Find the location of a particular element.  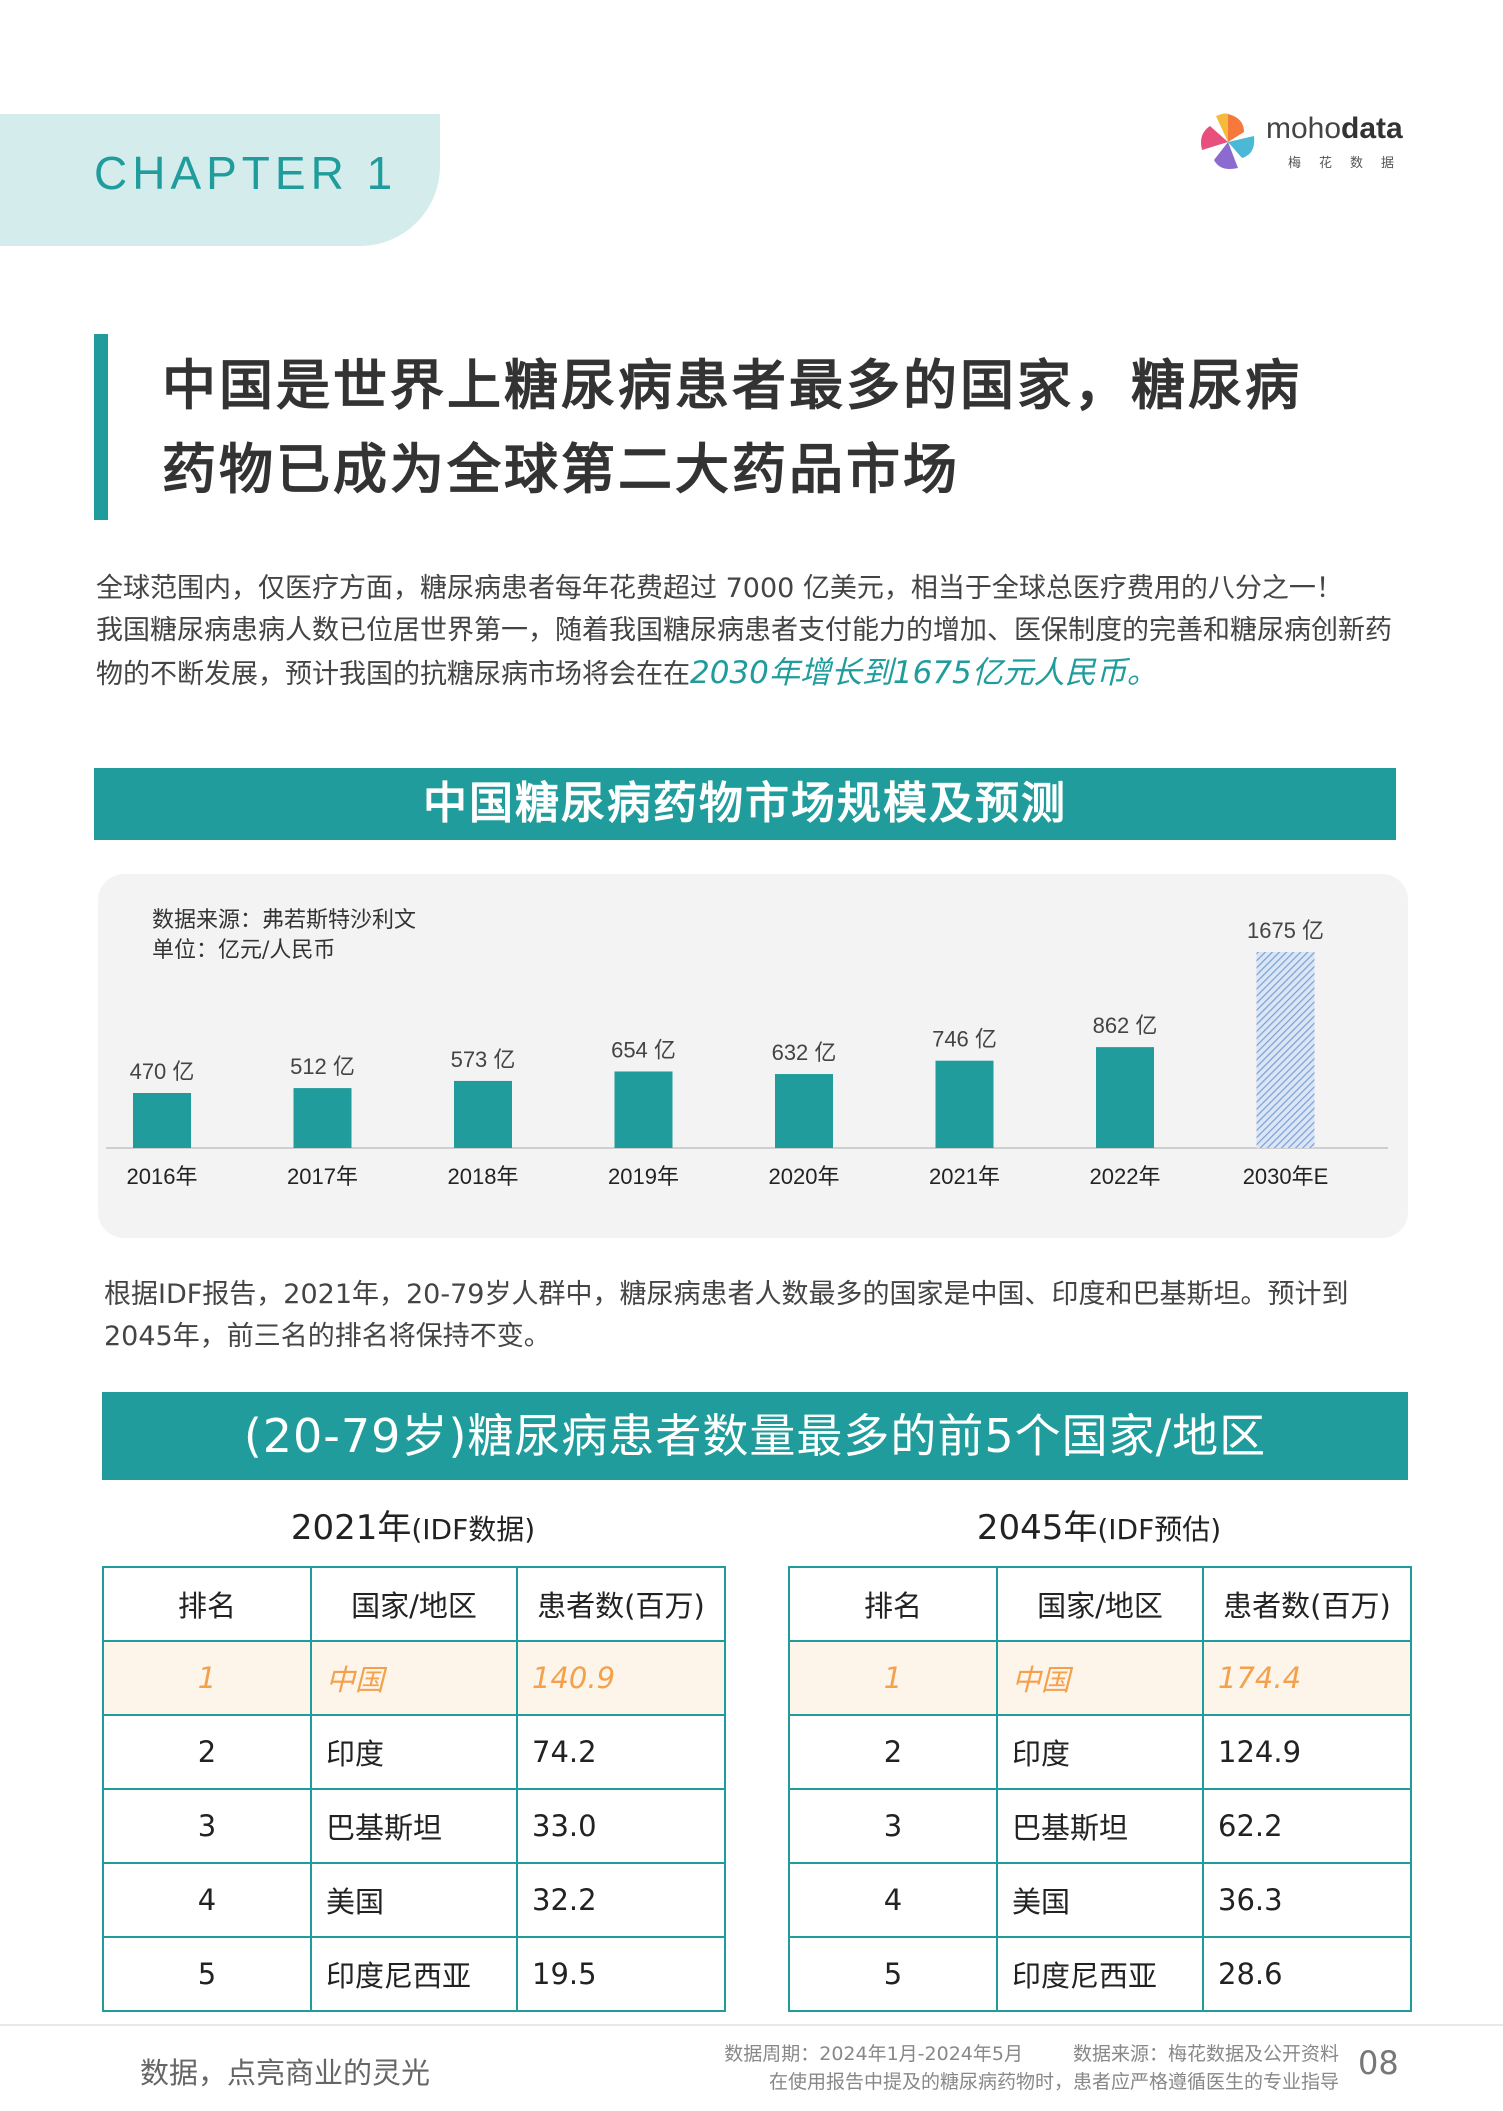

table-row: 5 印度尼西亚 19.5 is located at coordinates (414, 1974).